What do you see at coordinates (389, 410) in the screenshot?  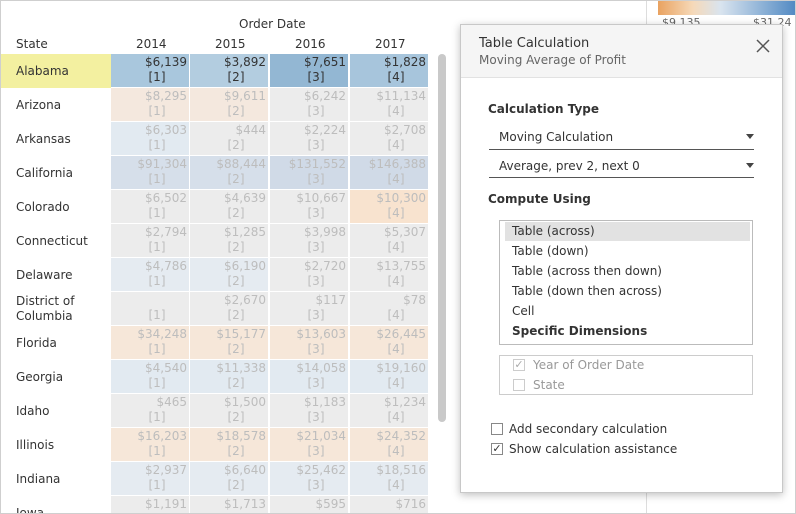 I see `table-cell: $1,234 [4]` at bounding box center [389, 410].